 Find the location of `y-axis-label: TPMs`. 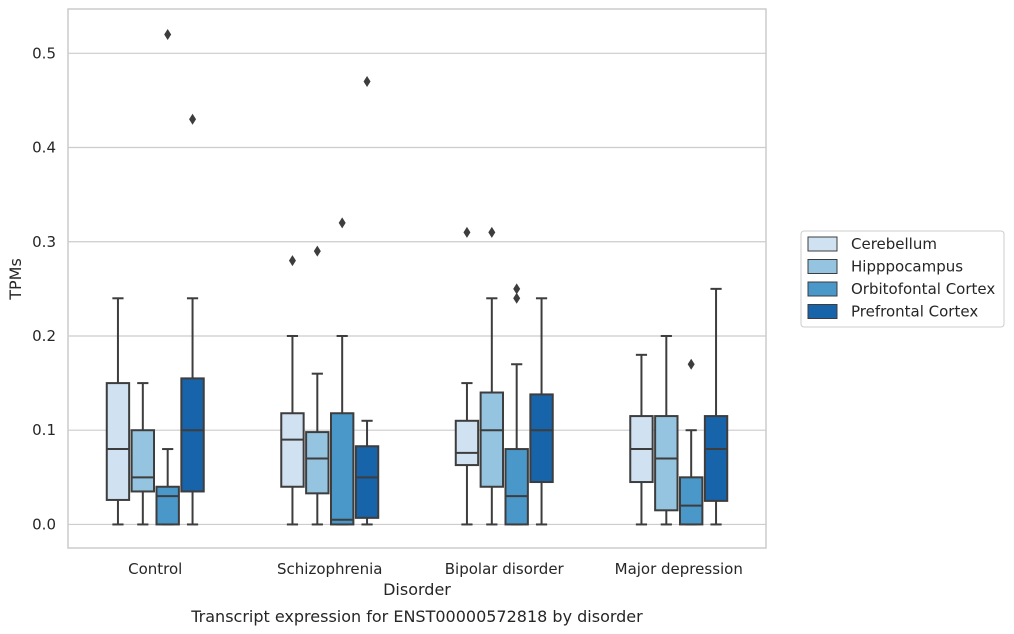

y-axis-label: TPMs is located at coordinates (15, 279).